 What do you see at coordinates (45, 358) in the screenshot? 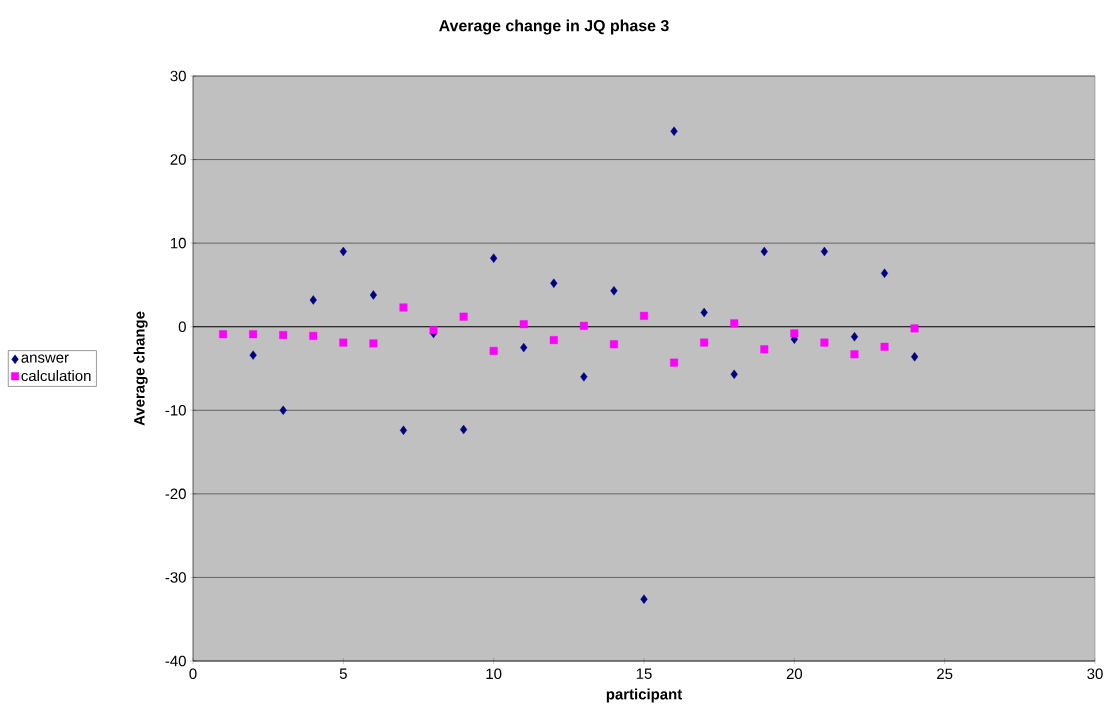
I see `legend-label: answer` at bounding box center [45, 358].